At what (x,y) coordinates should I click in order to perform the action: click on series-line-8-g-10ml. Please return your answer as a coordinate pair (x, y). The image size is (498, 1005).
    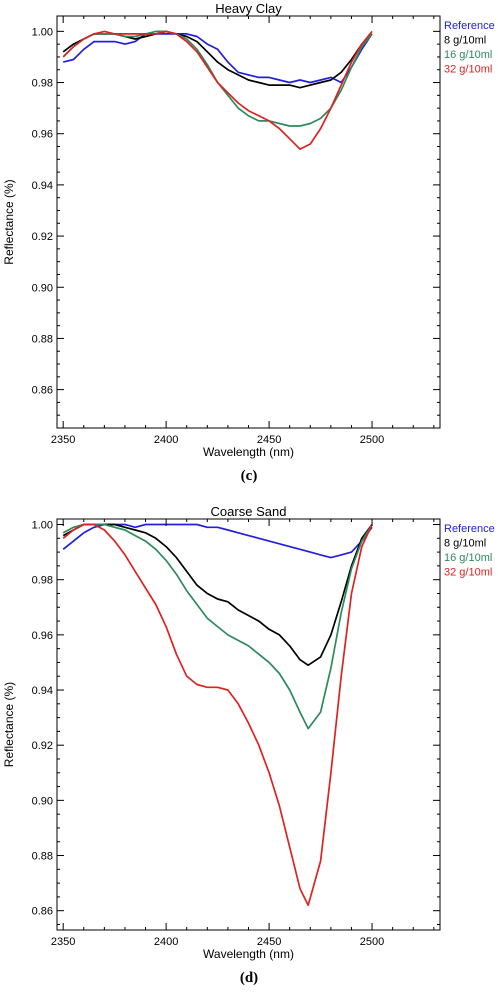
    Looking at the image, I should click on (217, 595).